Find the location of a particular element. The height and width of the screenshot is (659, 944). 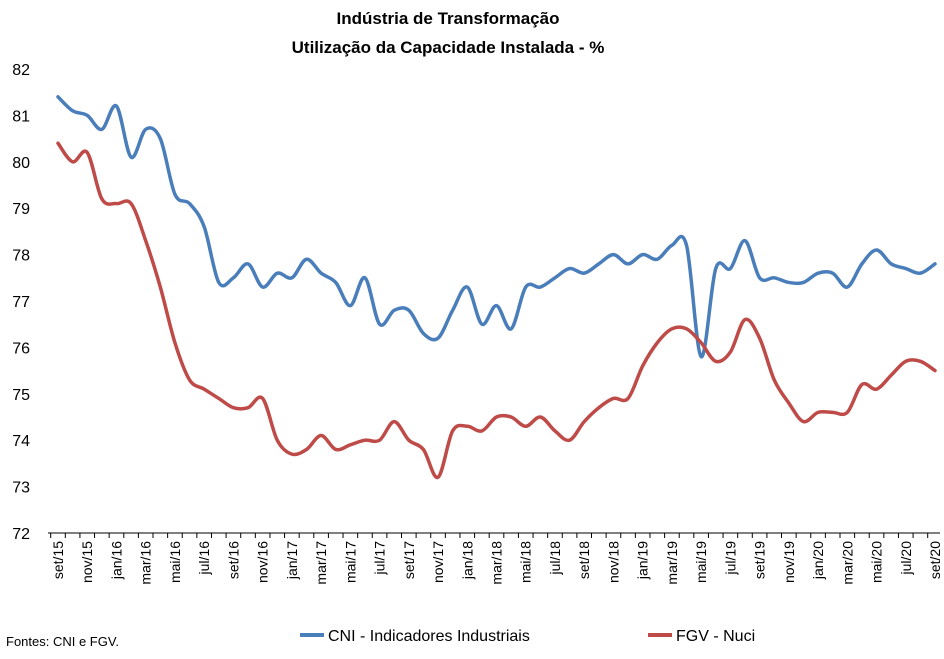

x-tick-label: mai/17 is located at coordinates (350, 562).